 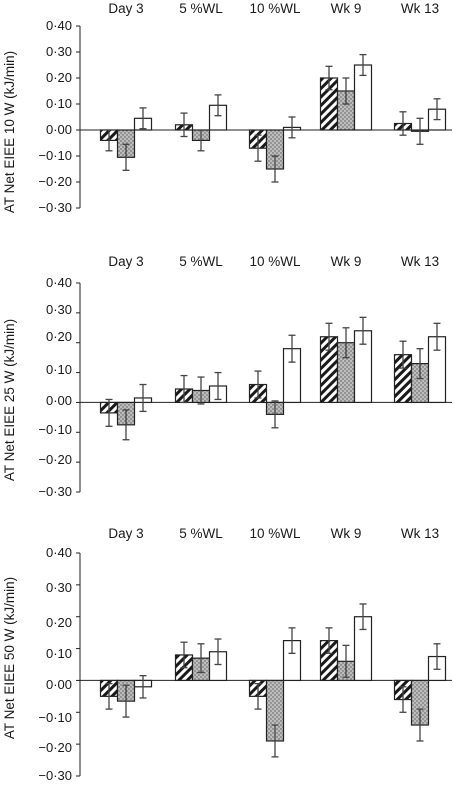 I want to click on panel-2-ytick-3: 0·10, so click(x=59, y=369).